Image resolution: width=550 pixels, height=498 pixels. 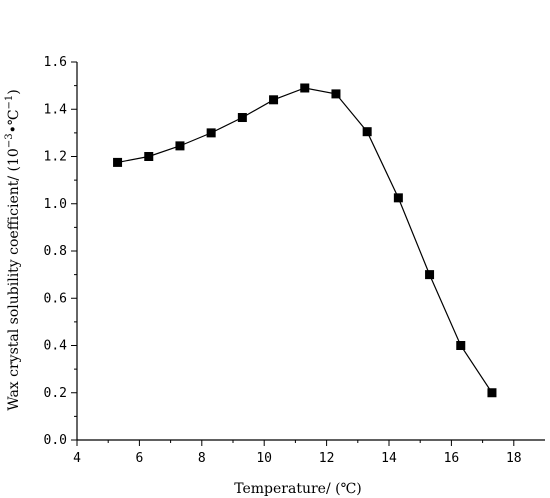 I want to click on x-tick-label: 12, so click(x=327, y=458).